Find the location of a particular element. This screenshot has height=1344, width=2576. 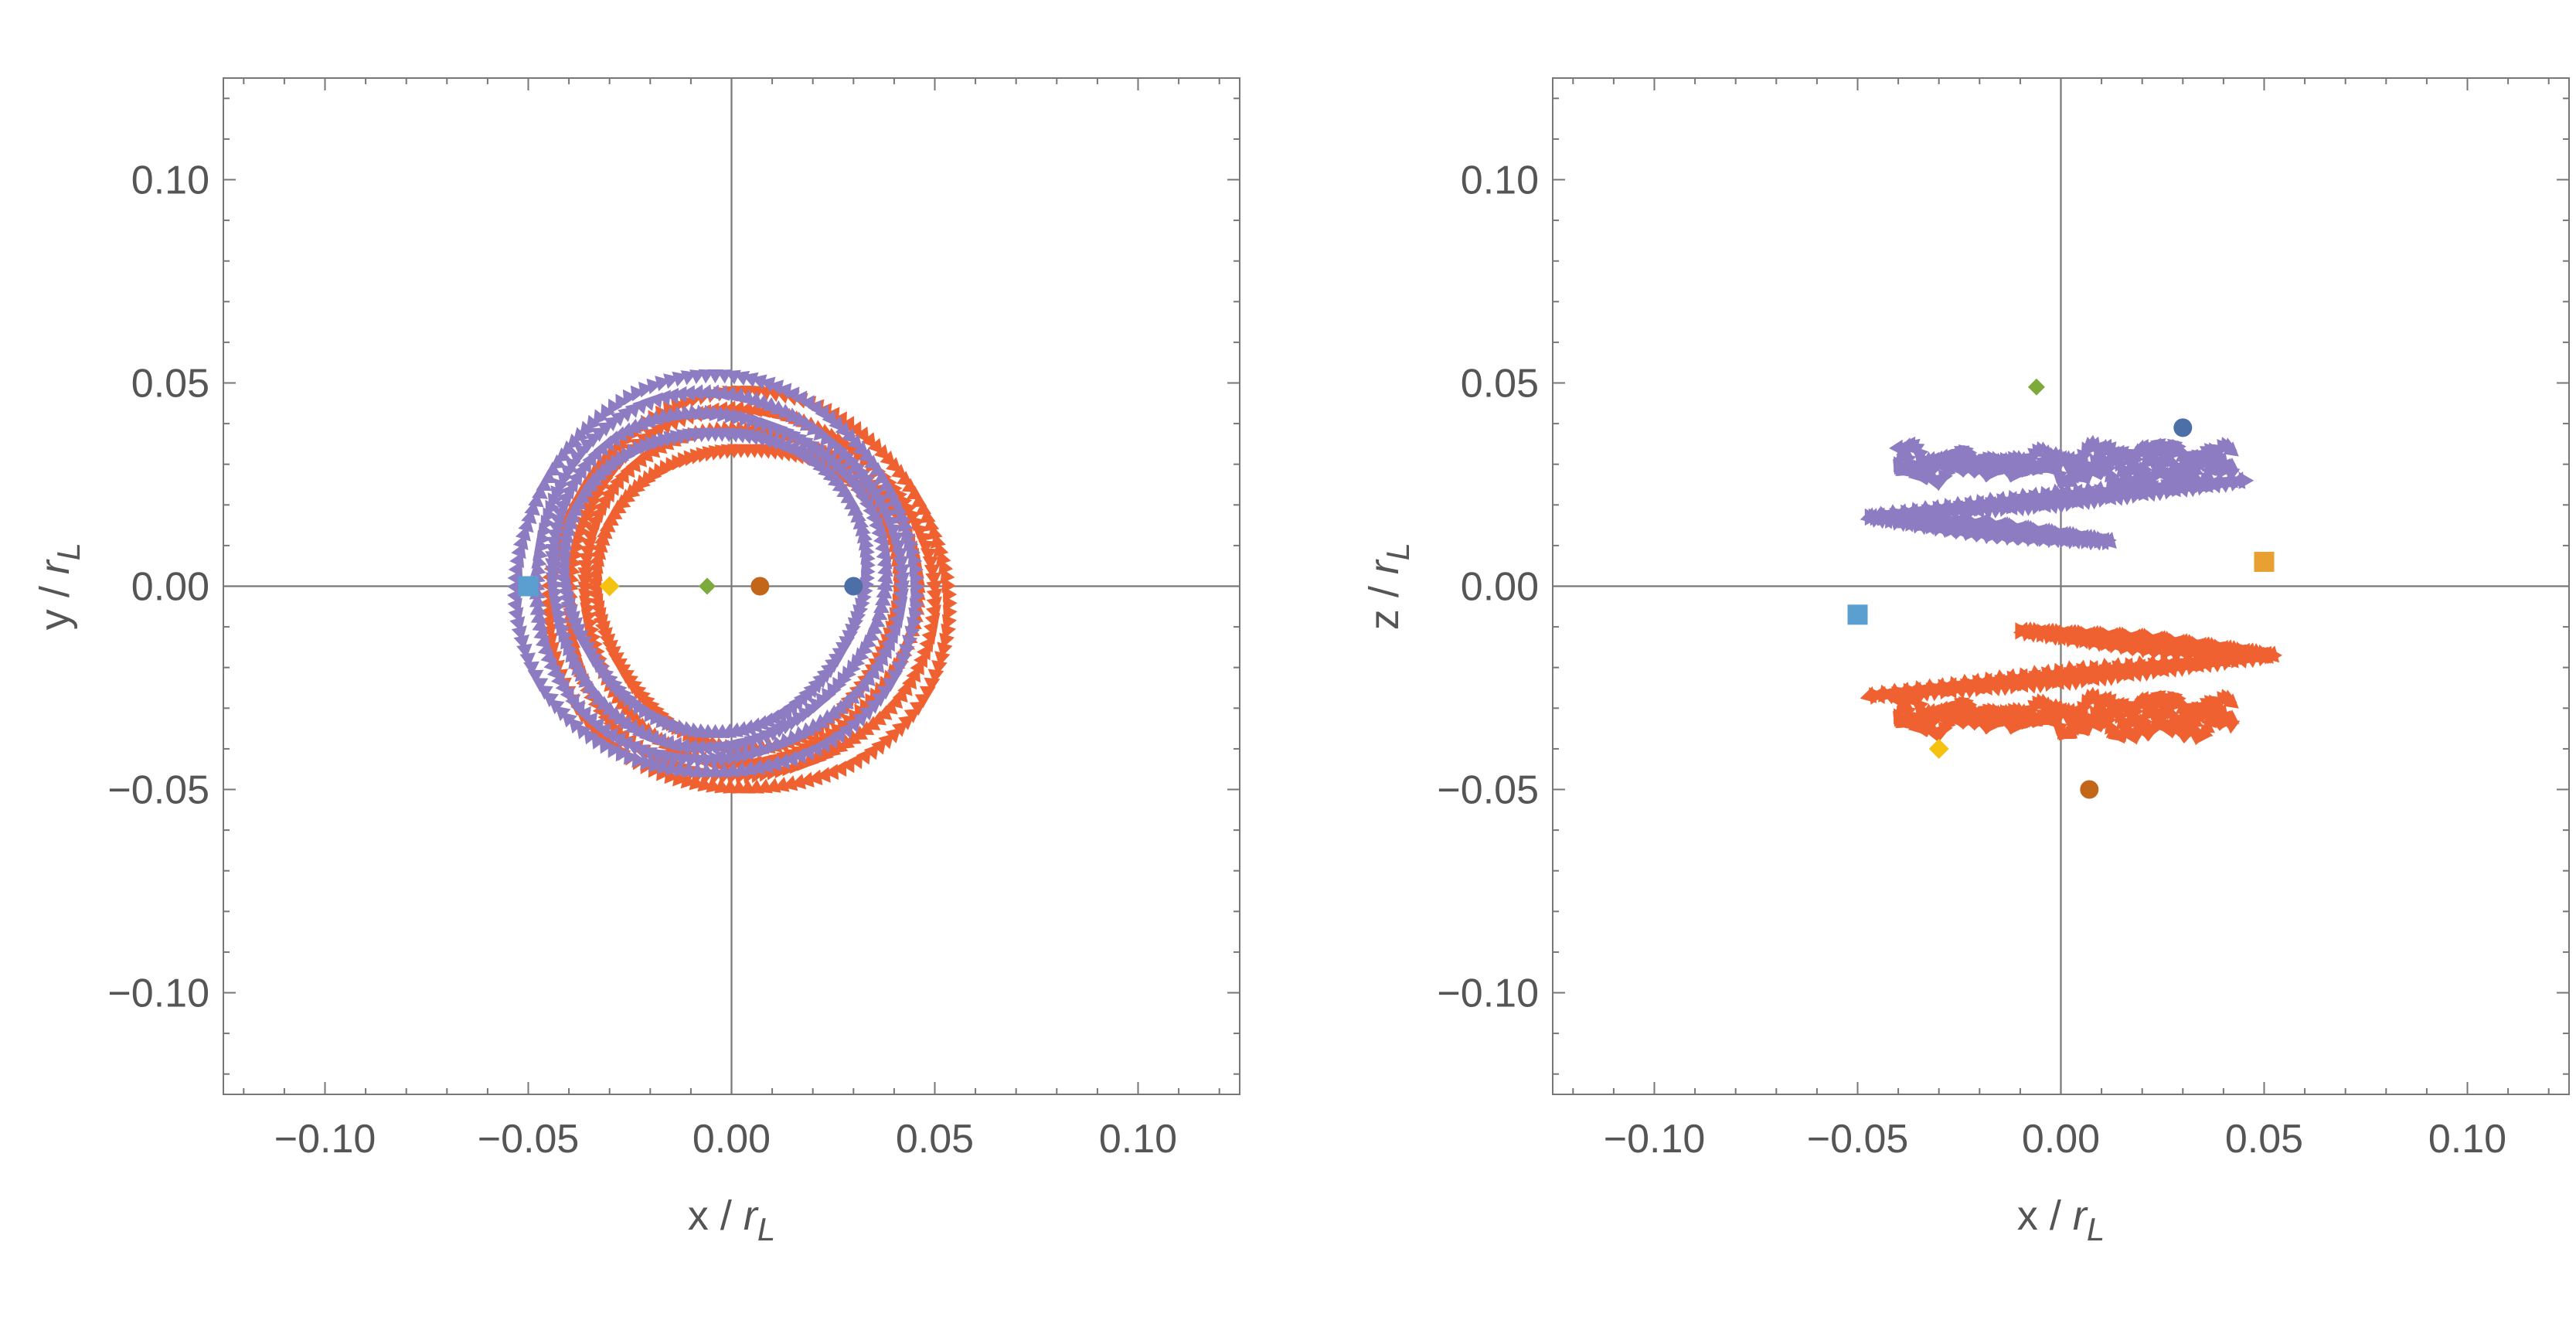

square-marker is located at coordinates (1858, 614).